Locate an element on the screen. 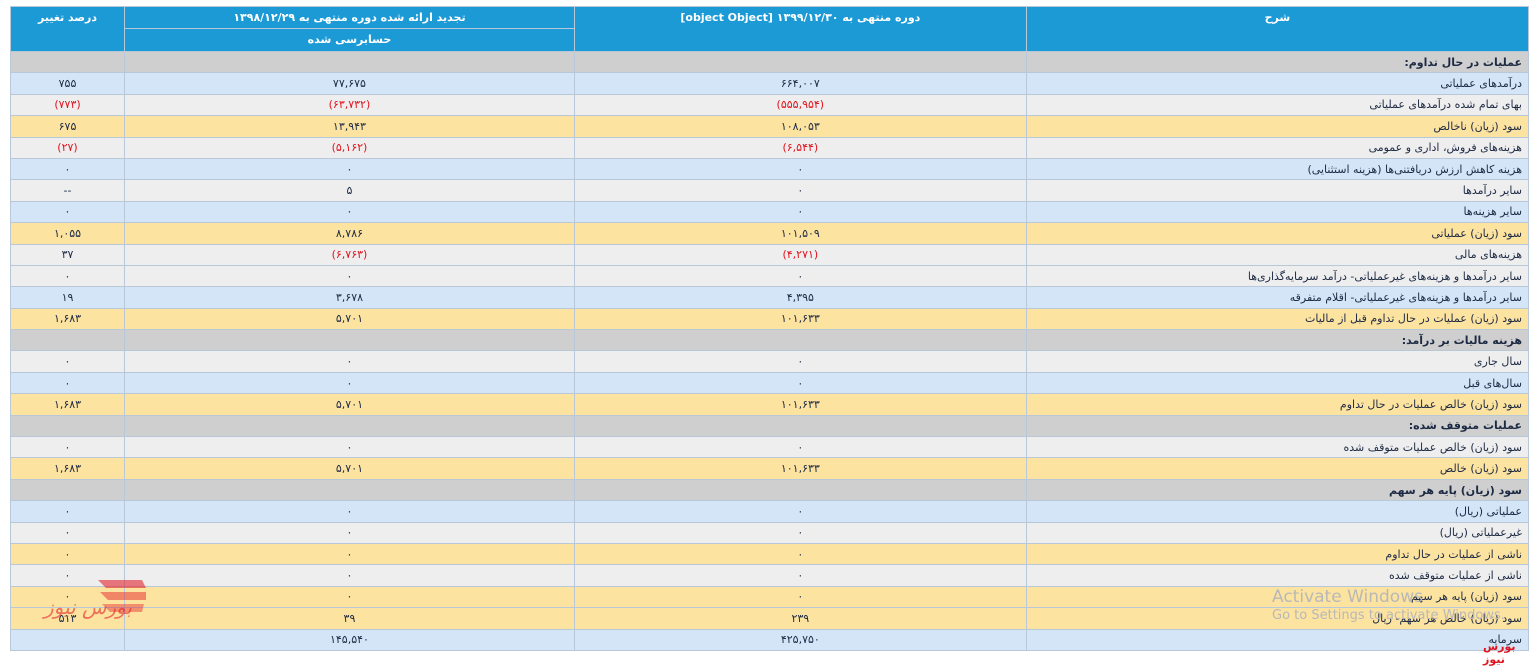 The height and width of the screenshot is (666, 1538). current-period-value: (۴,۲۷۱) is located at coordinates (800, 254).